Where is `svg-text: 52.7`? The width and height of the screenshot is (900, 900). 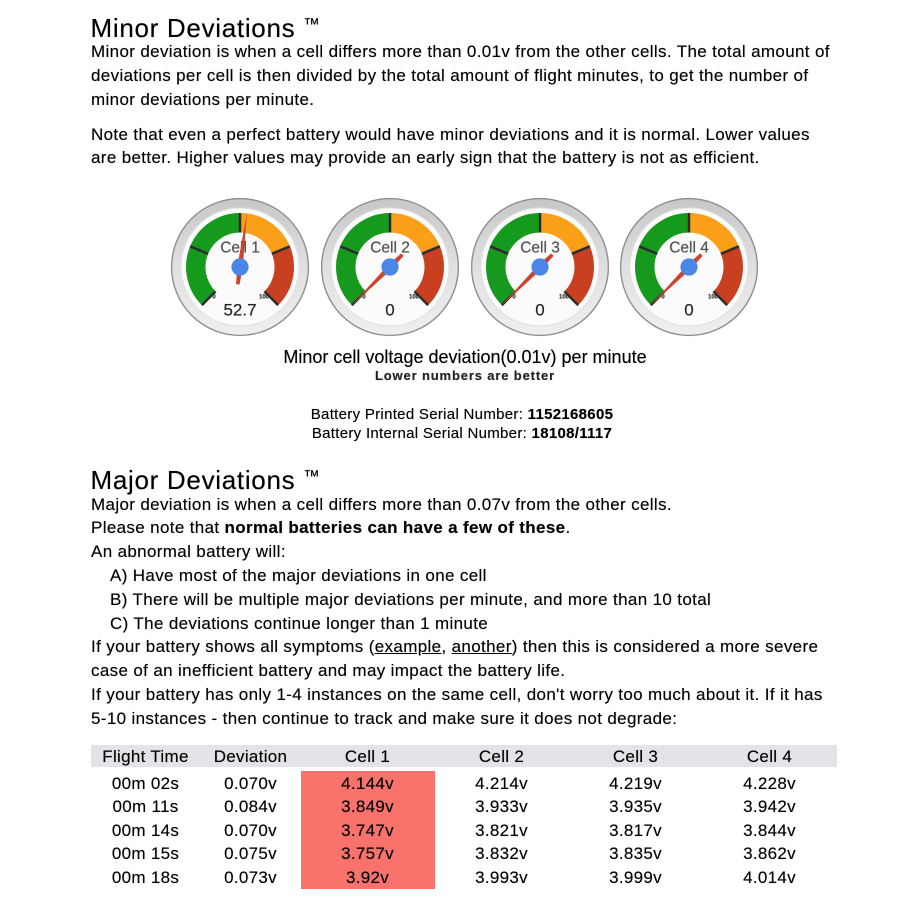 svg-text: 52.7 is located at coordinates (240, 309).